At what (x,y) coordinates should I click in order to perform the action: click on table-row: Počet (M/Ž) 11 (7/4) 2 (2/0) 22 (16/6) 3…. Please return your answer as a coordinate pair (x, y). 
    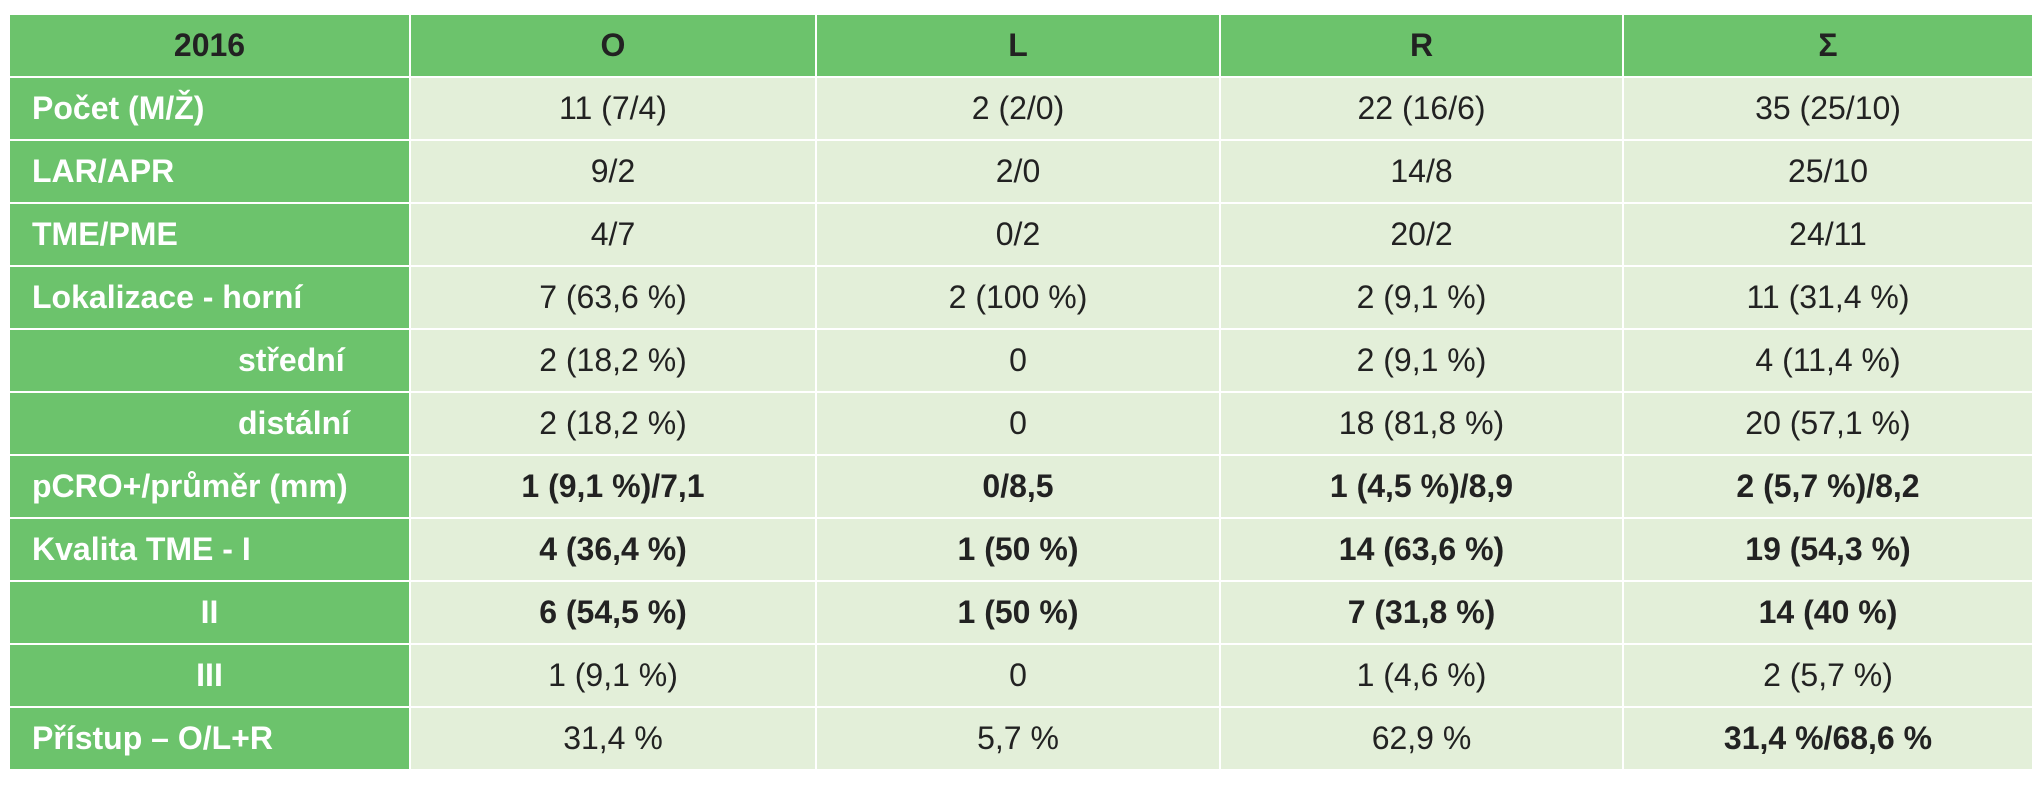
    Looking at the image, I should click on (1021, 108).